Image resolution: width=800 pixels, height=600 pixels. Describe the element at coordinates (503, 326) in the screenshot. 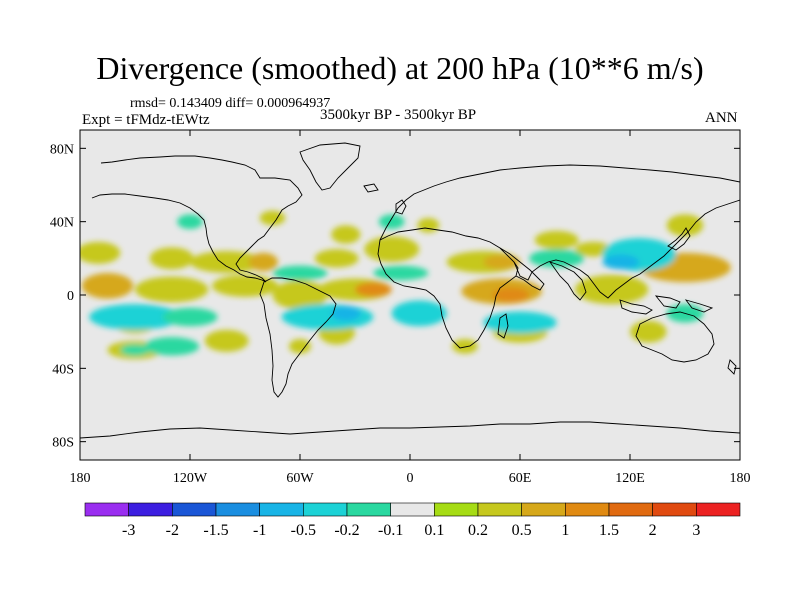

I see `coastline-madagascar` at that location.